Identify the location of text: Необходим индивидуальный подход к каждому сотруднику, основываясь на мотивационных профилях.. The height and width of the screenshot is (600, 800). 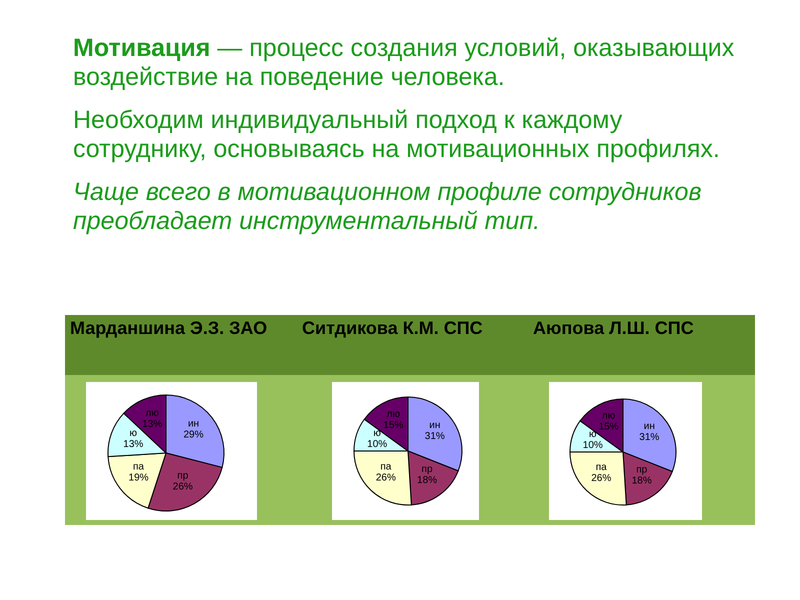
(397, 135).